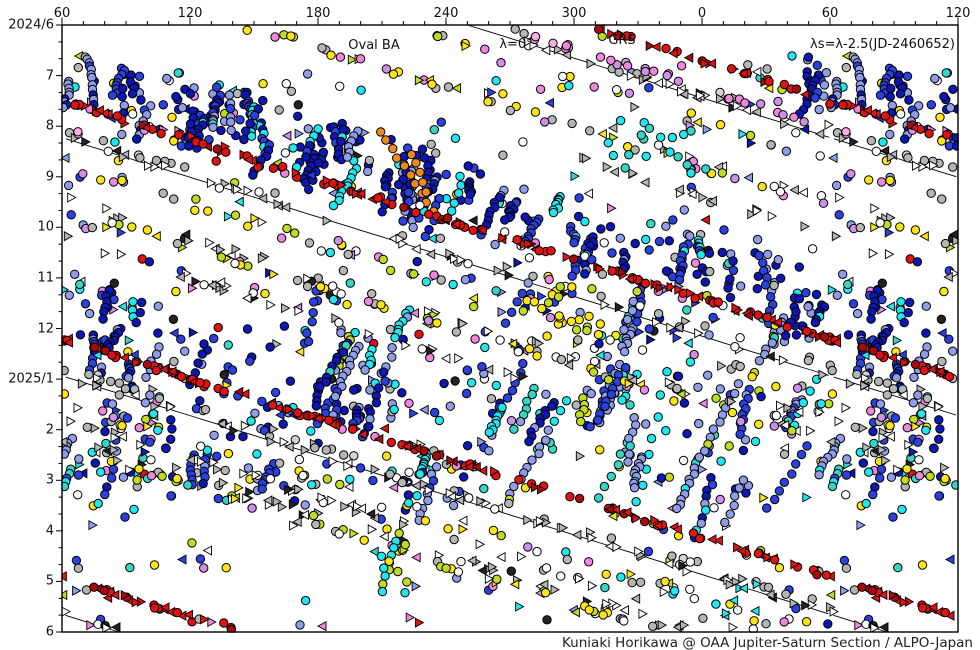 The image size is (980, 650). I want to click on x-axis-tick-label: 240, so click(446, 13).